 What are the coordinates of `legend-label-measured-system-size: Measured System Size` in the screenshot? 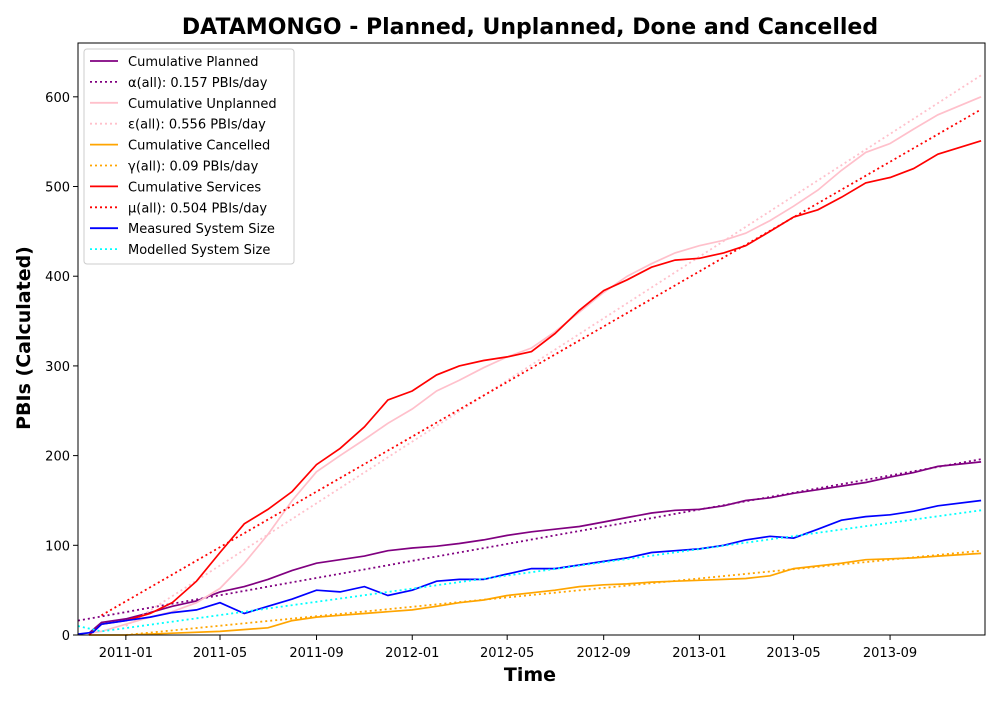 It's located at (201, 229).